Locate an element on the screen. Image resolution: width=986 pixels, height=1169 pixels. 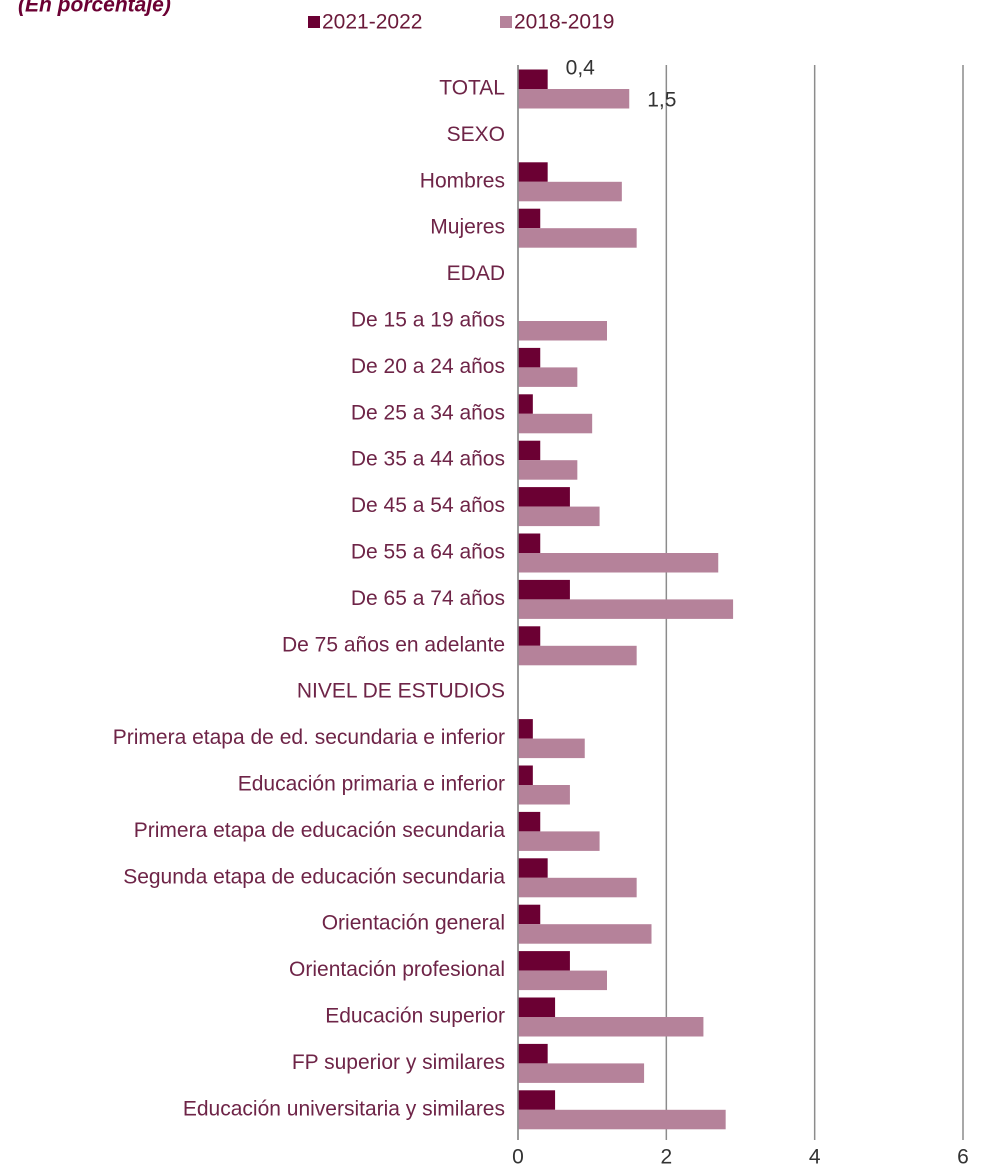
y-tick-label: EDAD is located at coordinates (476, 273).